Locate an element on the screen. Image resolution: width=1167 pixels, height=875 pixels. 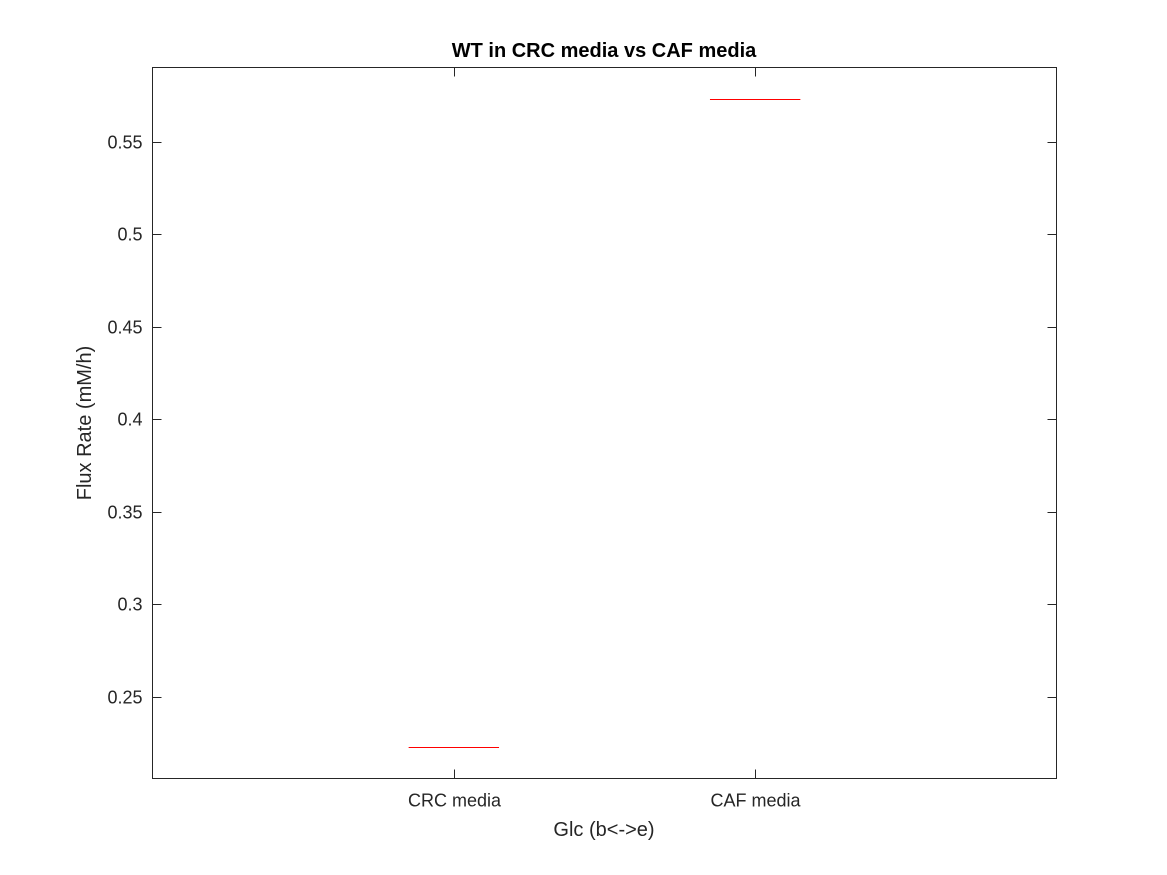
y-tick-label: 0.4 is located at coordinates (129, 420).